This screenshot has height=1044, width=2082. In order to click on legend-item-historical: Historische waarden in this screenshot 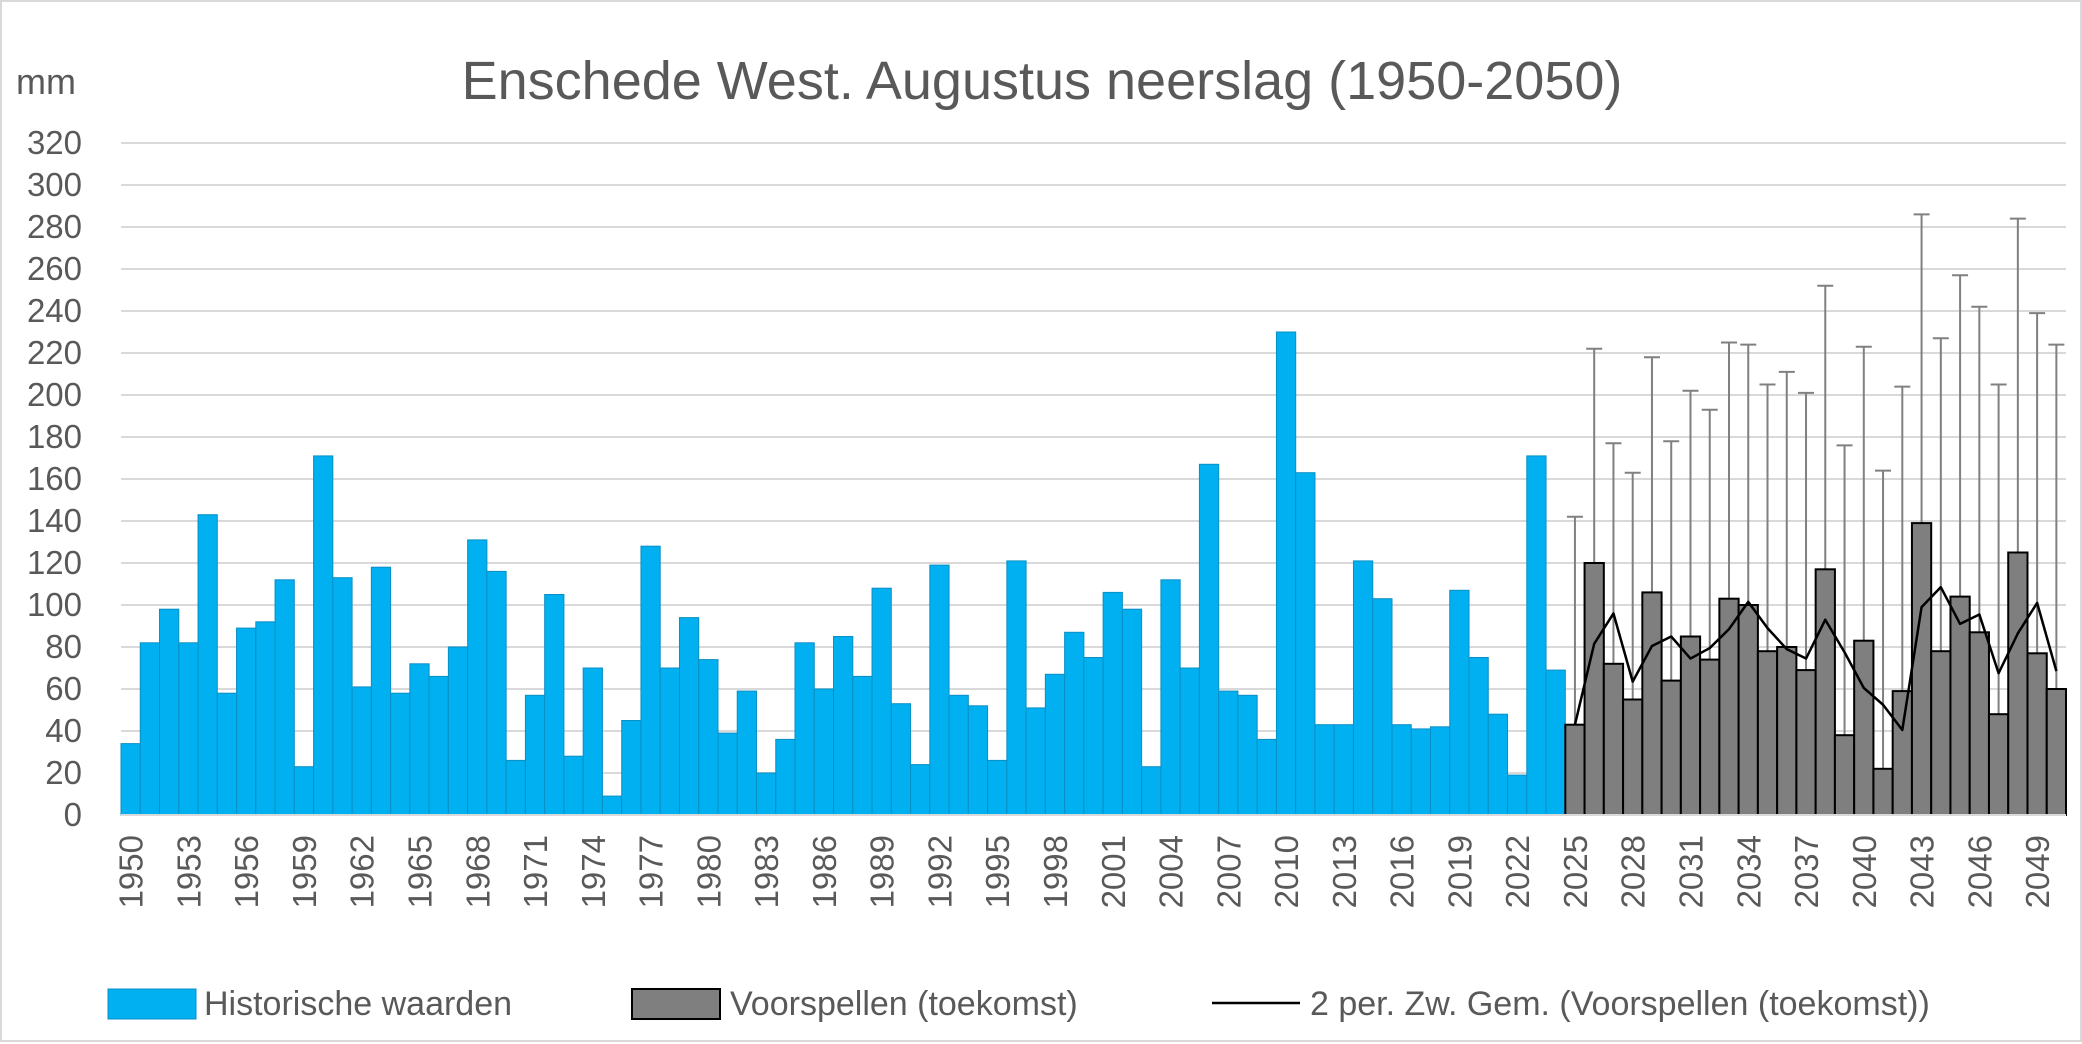, I will do `click(309, 1004)`.